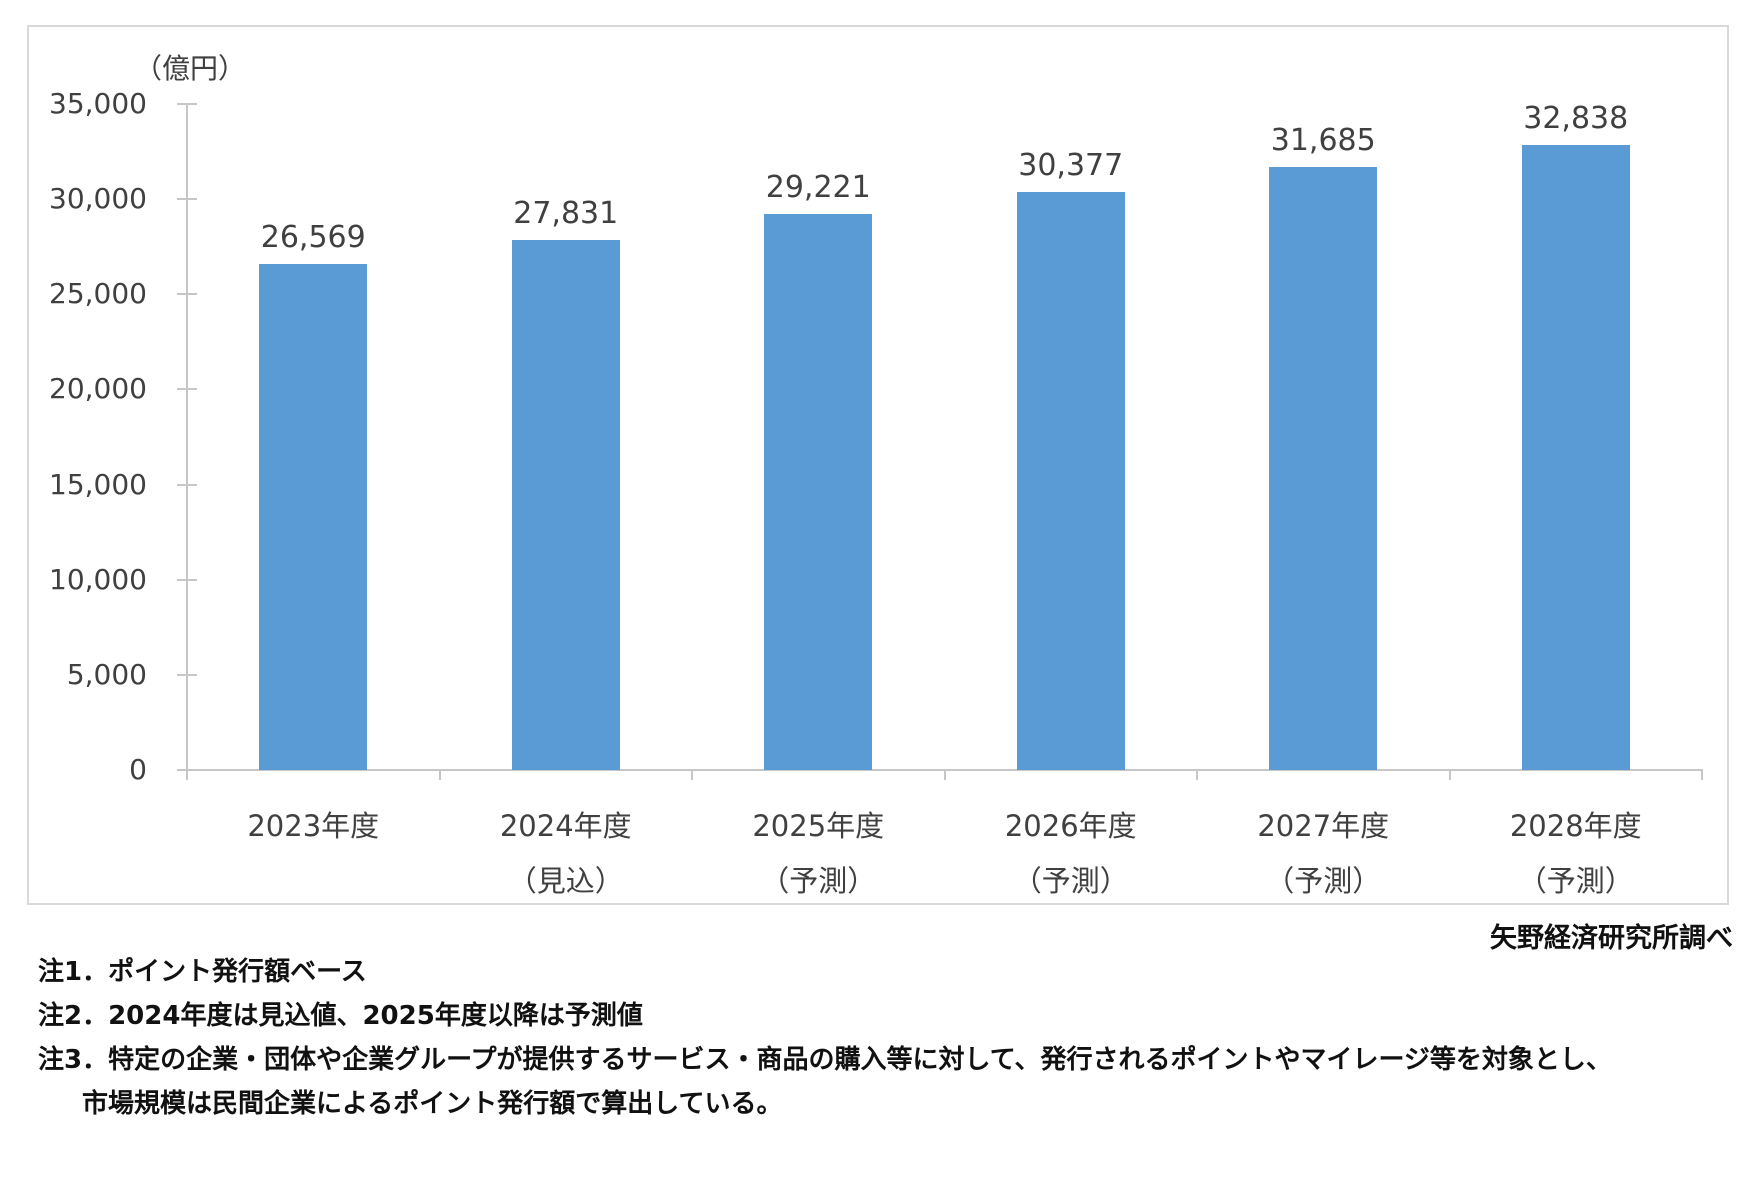  What do you see at coordinates (1323, 140) in the screenshot?
I see `bar-value-label: 31,685` at bounding box center [1323, 140].